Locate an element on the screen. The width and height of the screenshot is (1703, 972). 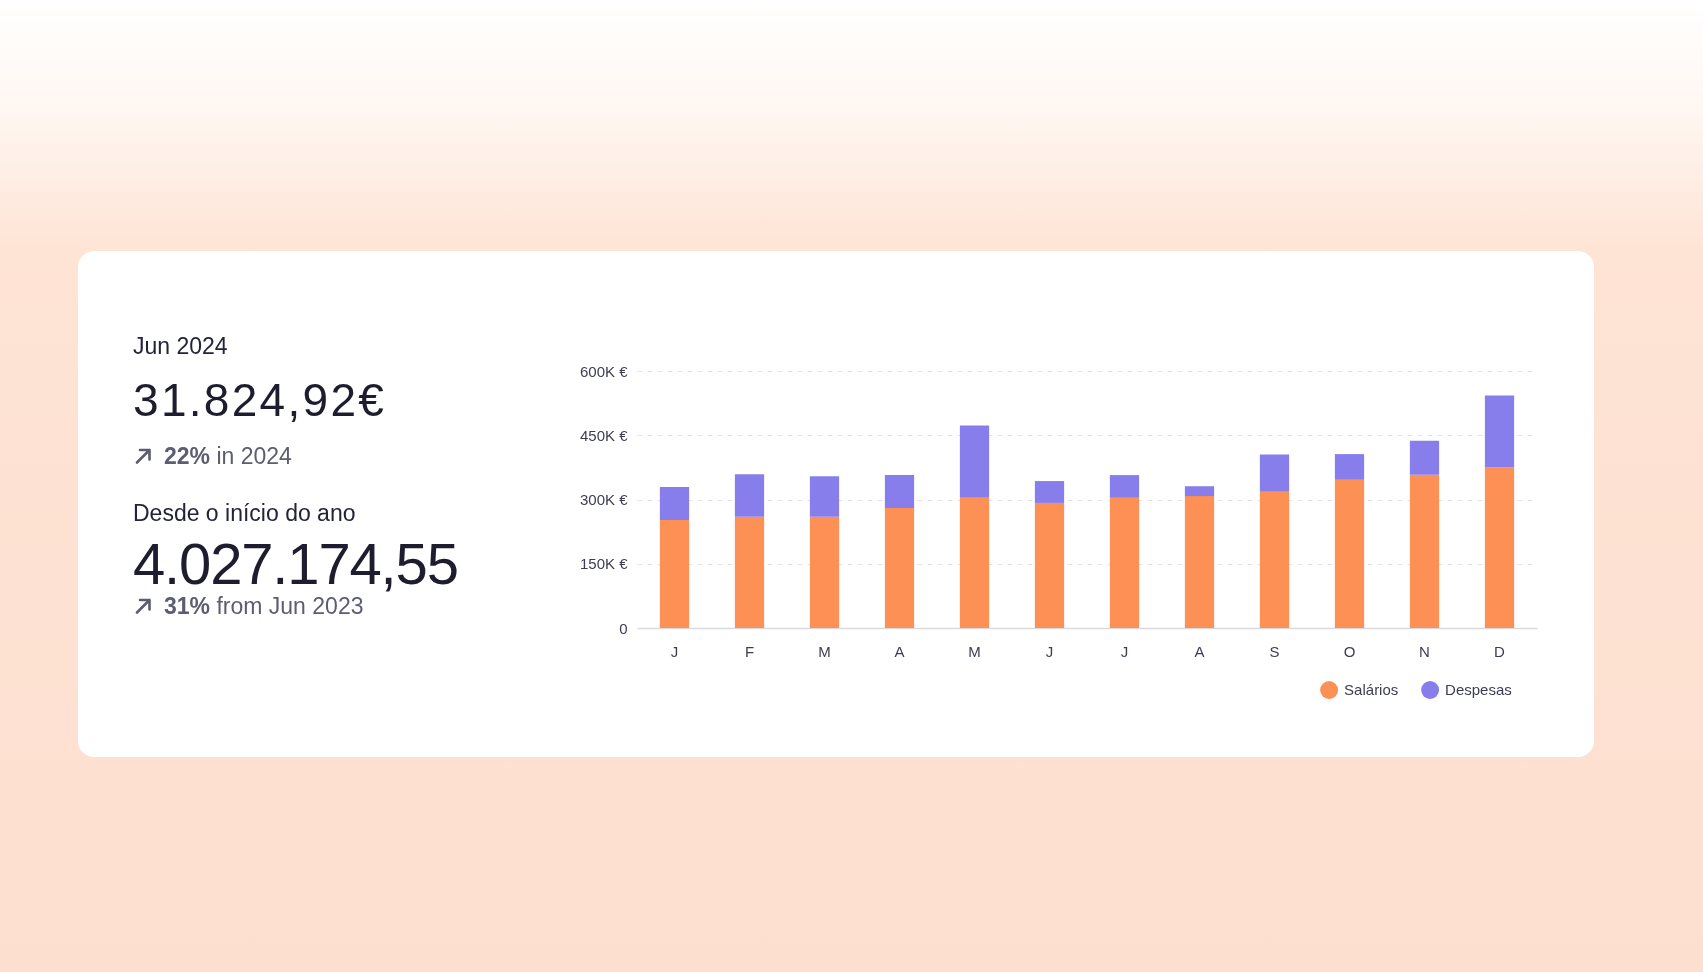
text: Desde o início do ano is located at coordinates (244, 513).